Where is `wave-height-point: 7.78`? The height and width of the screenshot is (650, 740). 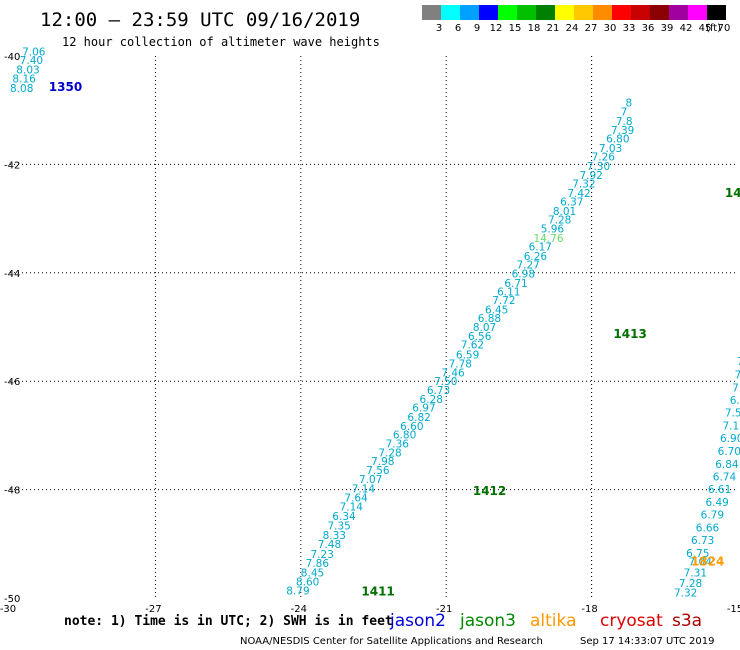
wave-height-point: 7.78 is located at coordinates (460, 365).